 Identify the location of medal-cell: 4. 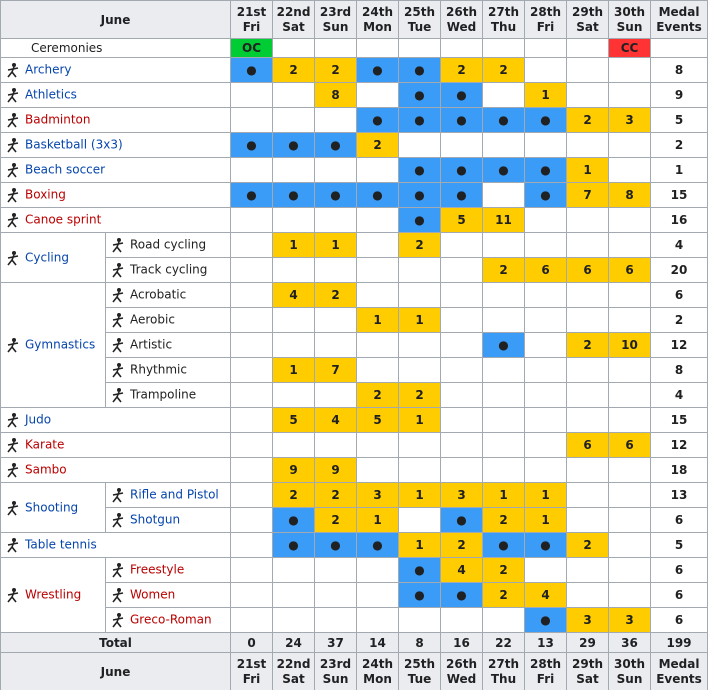
(679, 245).